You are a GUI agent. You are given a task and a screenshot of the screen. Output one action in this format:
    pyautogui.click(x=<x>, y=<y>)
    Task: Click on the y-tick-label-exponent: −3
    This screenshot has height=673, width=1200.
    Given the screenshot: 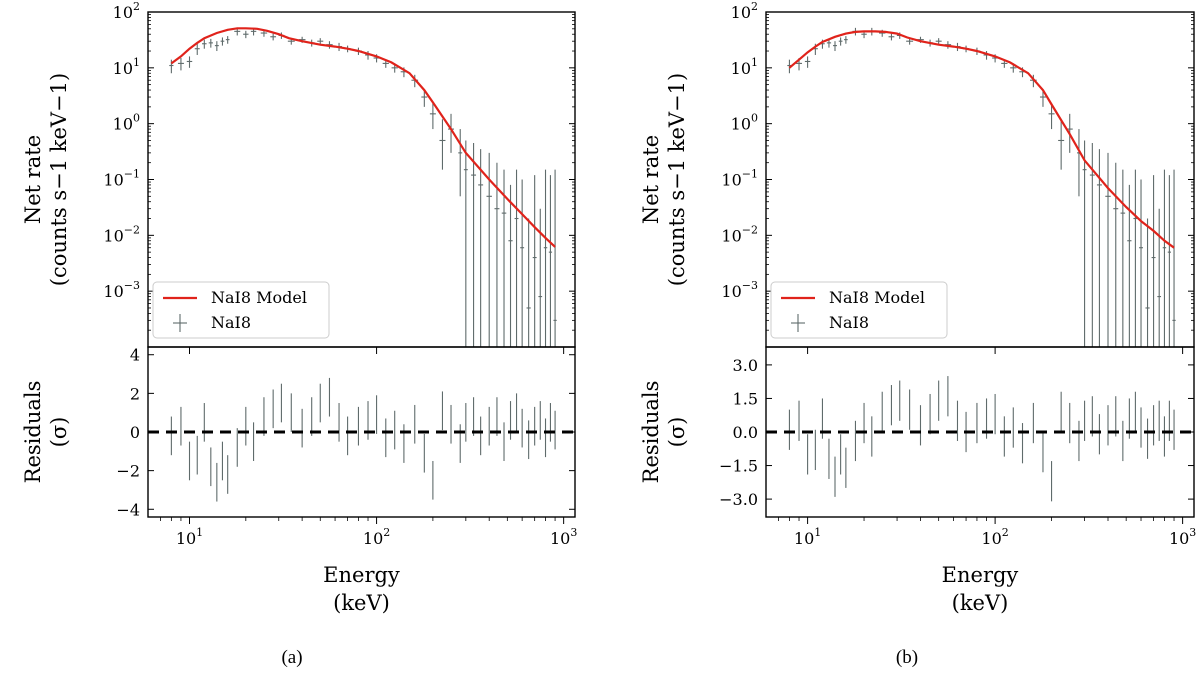 What is the action you would take?
    pyautogui.click(x=750, y=285)
    